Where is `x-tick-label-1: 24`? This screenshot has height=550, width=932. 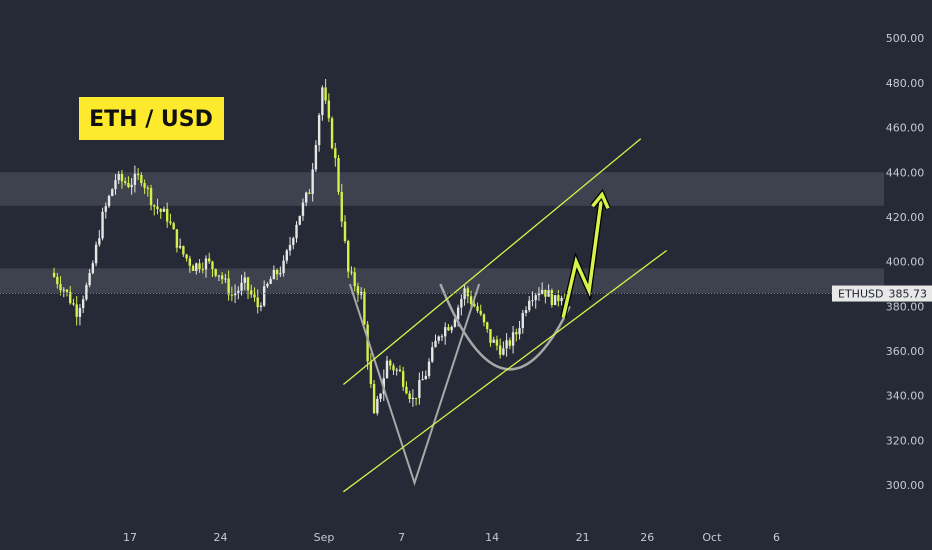 x-tick-label-1: 24 is located at coordinates (221, 537).